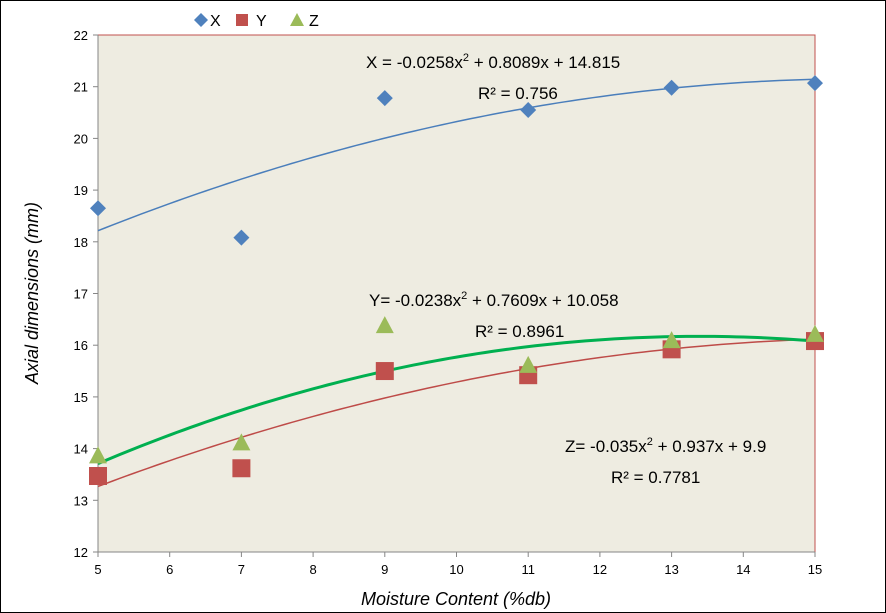 The height and width of the screenshot is (613, 886). What do you see at coordinates (665, 446) in the screenshot?
I see `equation-z: Z= -0.035x2 + 0.937x + 9.9` at bounding box center [665, 446].